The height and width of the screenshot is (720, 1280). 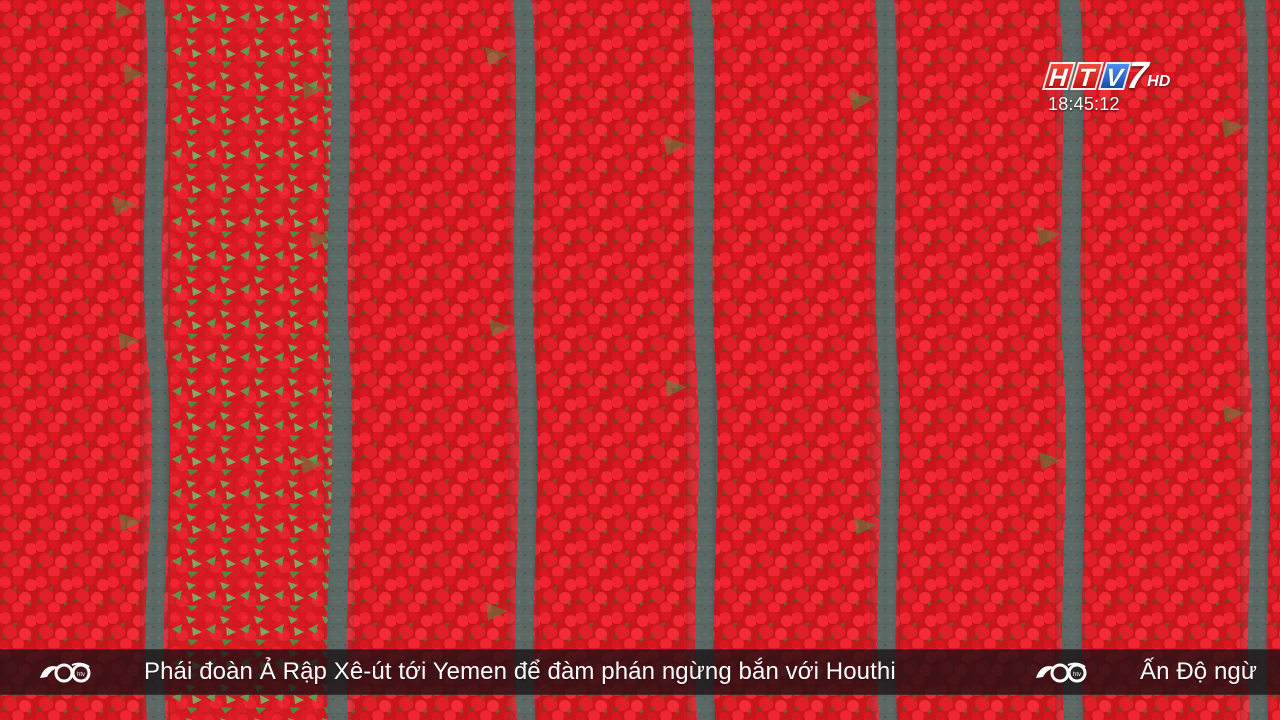 I want to click on hd-mark: HD, so click(x=1158, y=82).